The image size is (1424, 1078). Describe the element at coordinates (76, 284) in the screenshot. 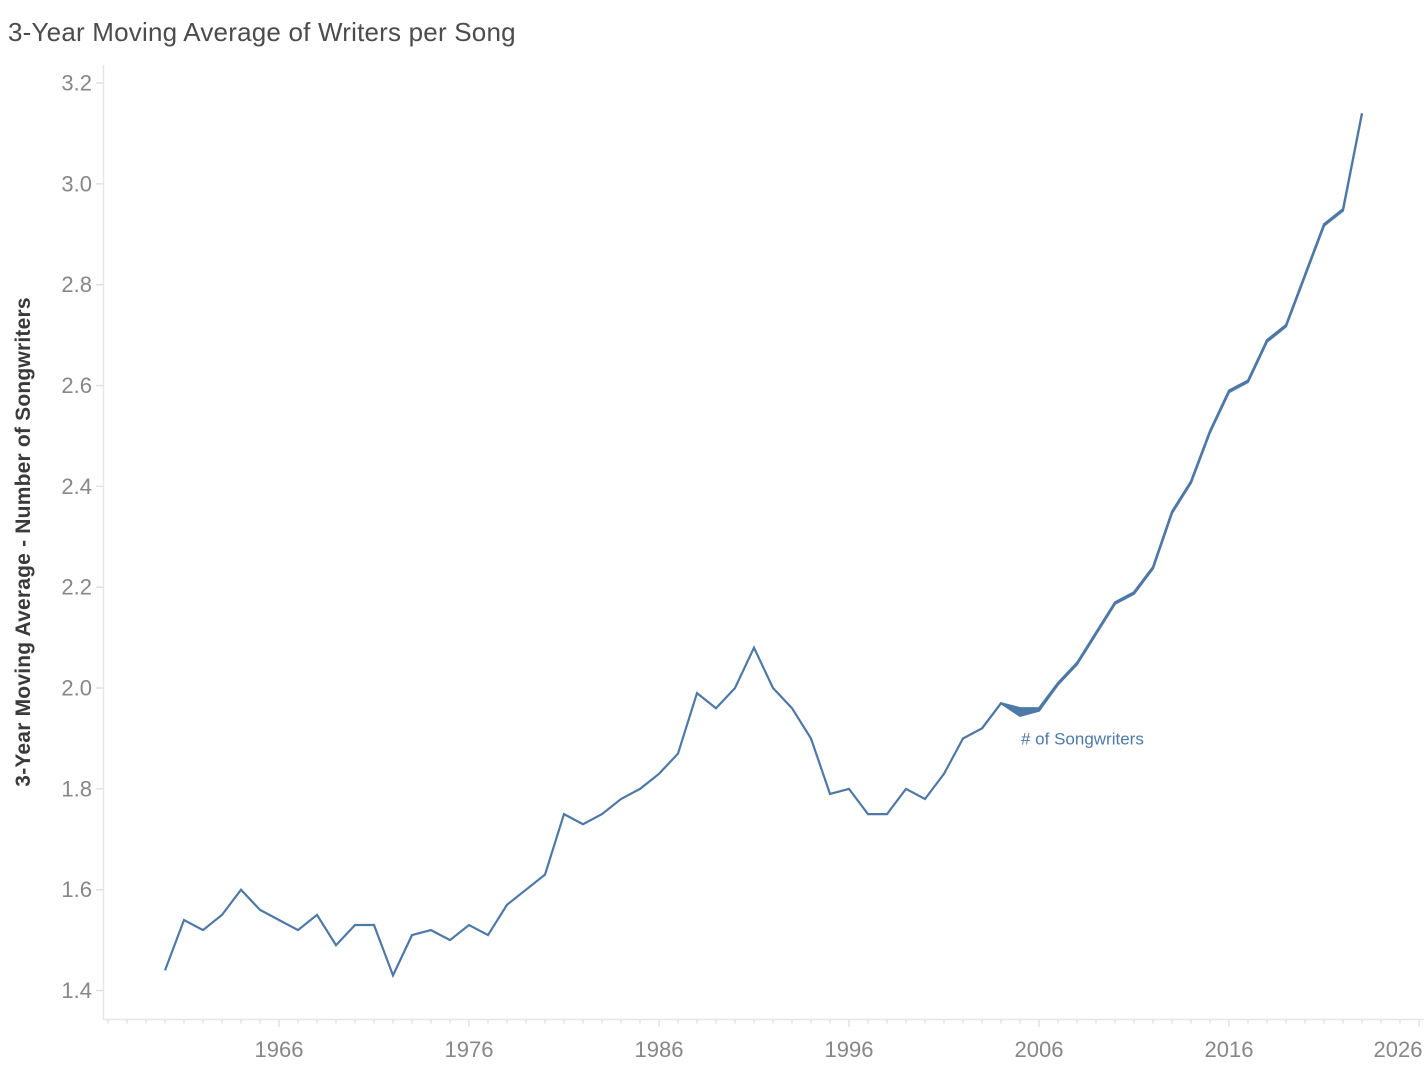

I see `y-tick-label: 2.8` at that location.